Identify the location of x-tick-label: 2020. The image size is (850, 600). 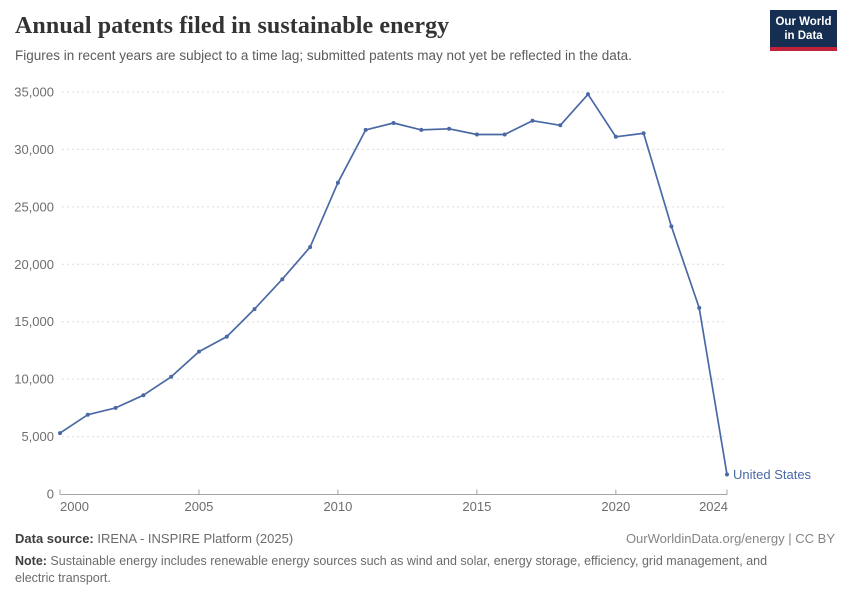
(615, 506).